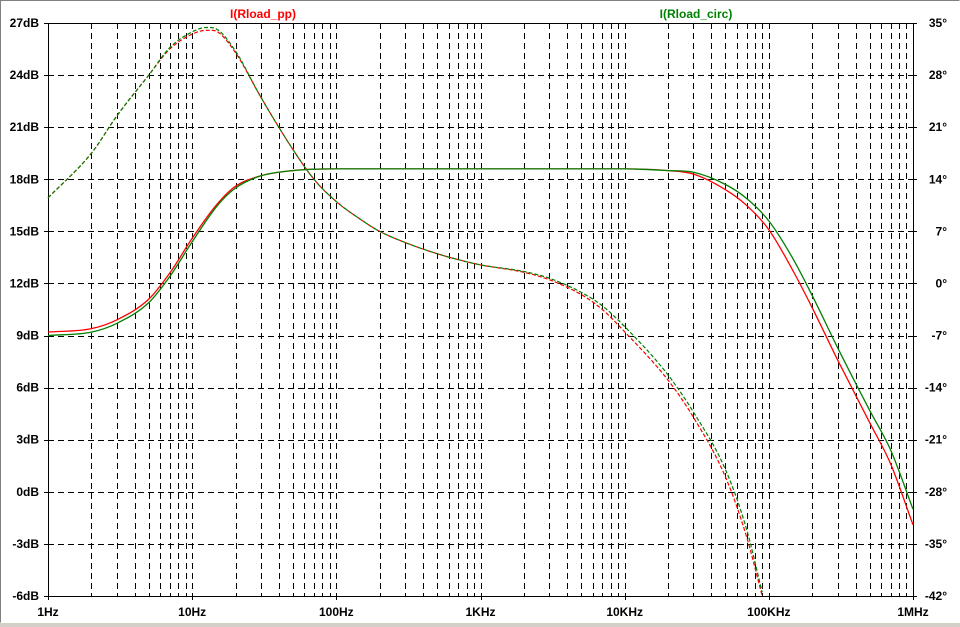 This screenshot has height=627, width=960. I want to click on legend-label-circ: I(Rload_circ), so click(696, 14).